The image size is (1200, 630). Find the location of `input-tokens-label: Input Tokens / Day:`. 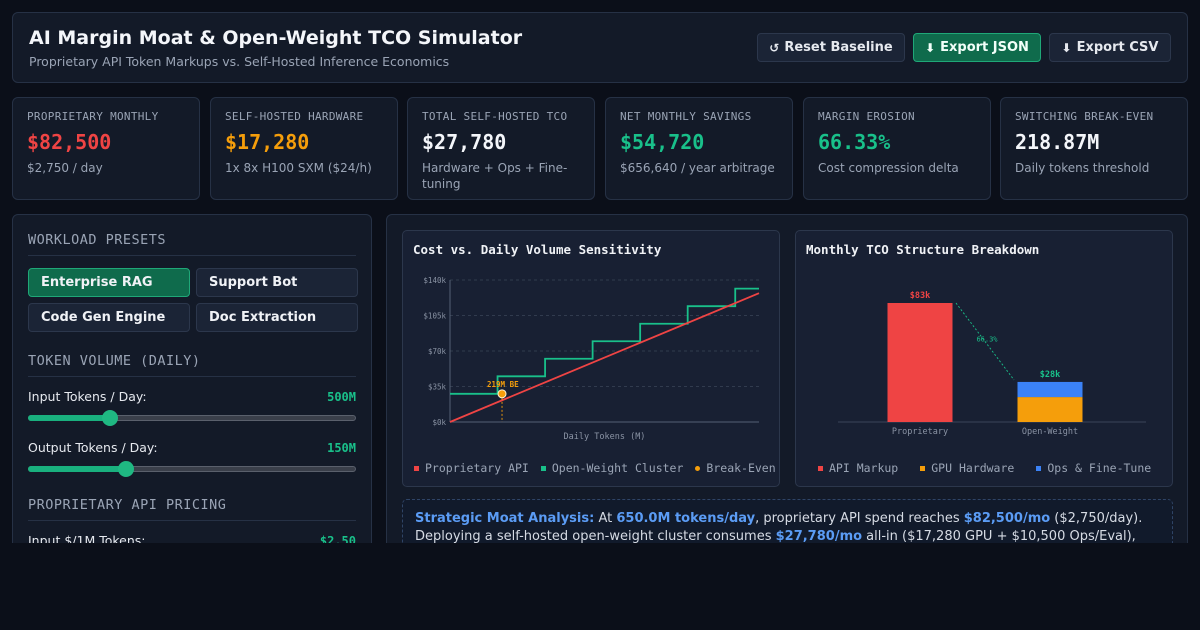

input-tokens-label: Input Tokens / Day: is located at coordinates (87, 396).